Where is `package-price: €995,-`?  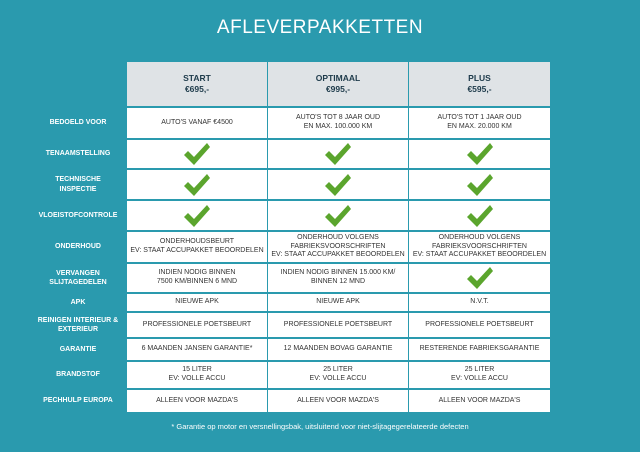
package-price: €995,- is located at coordinates (338, 89).